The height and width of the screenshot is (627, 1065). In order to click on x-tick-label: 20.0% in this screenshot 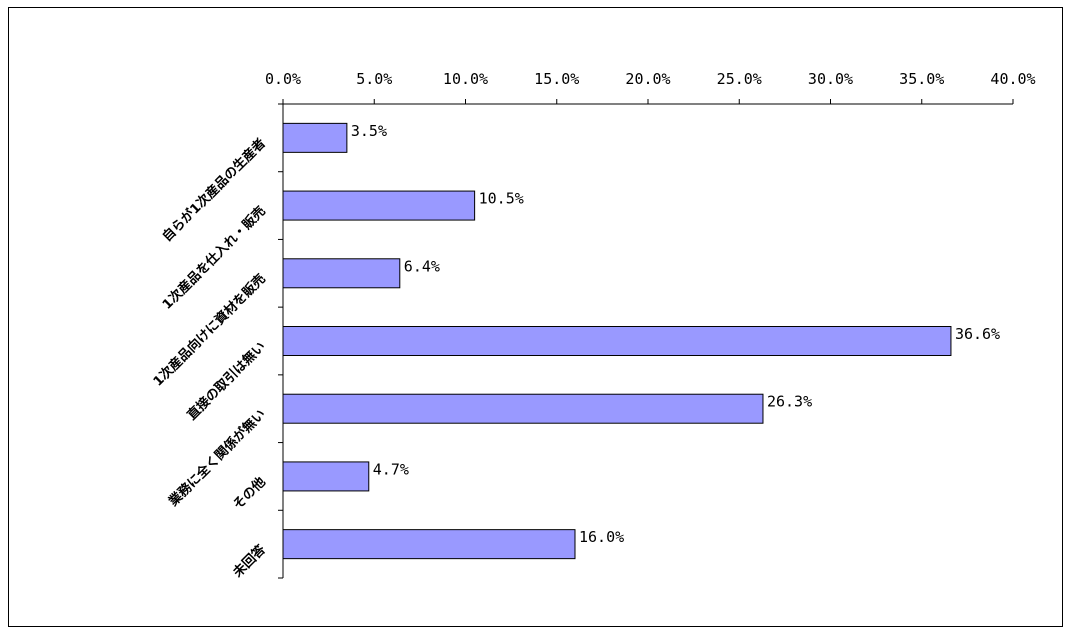, I will do `click(647, 79)`.